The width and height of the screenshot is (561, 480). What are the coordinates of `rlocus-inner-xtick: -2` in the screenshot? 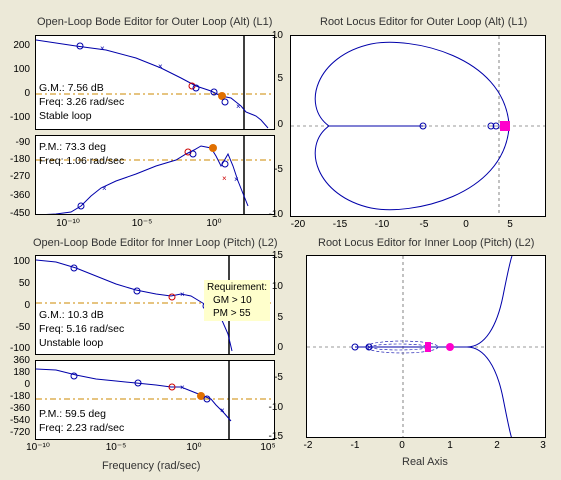 It's located at (308, 445).